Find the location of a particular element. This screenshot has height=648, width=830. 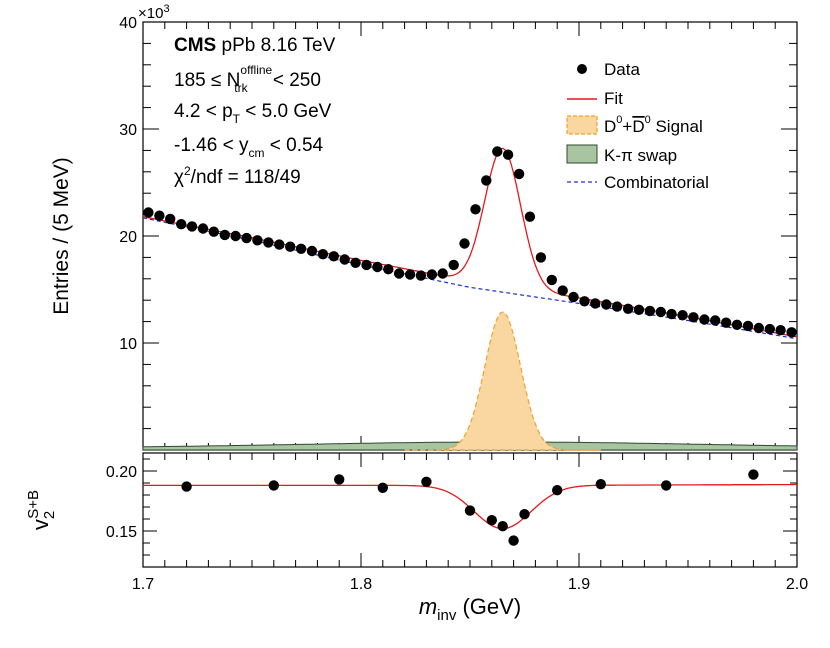

legend-data-label: Data is located at coordinates (622, 69).